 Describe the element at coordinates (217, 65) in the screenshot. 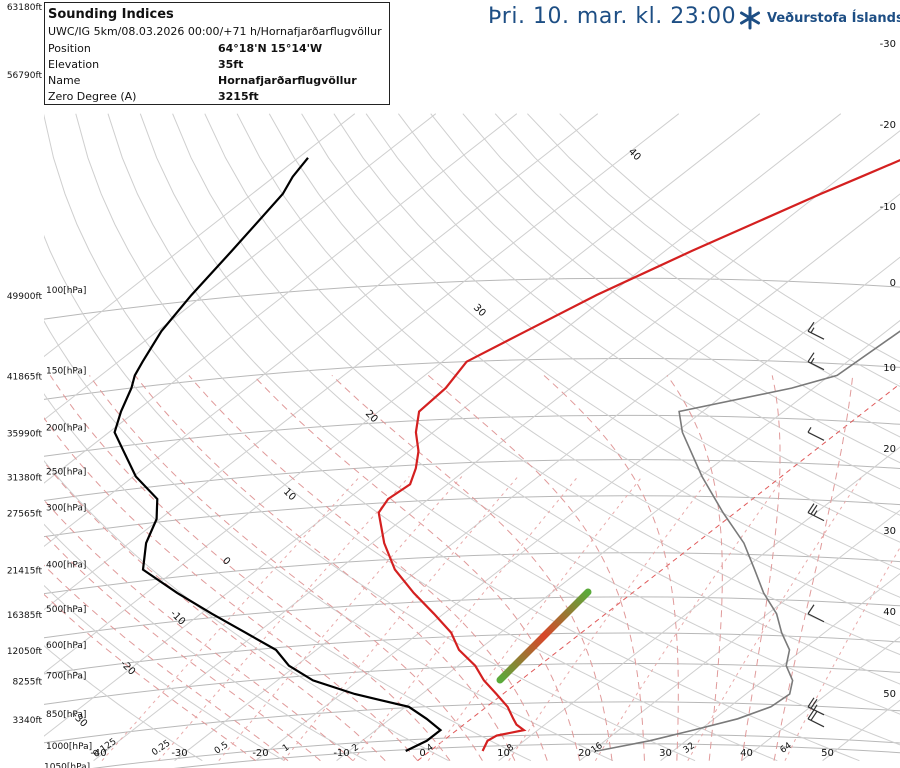

I see `info-row-elevation: Elevation 35ft` at that location.